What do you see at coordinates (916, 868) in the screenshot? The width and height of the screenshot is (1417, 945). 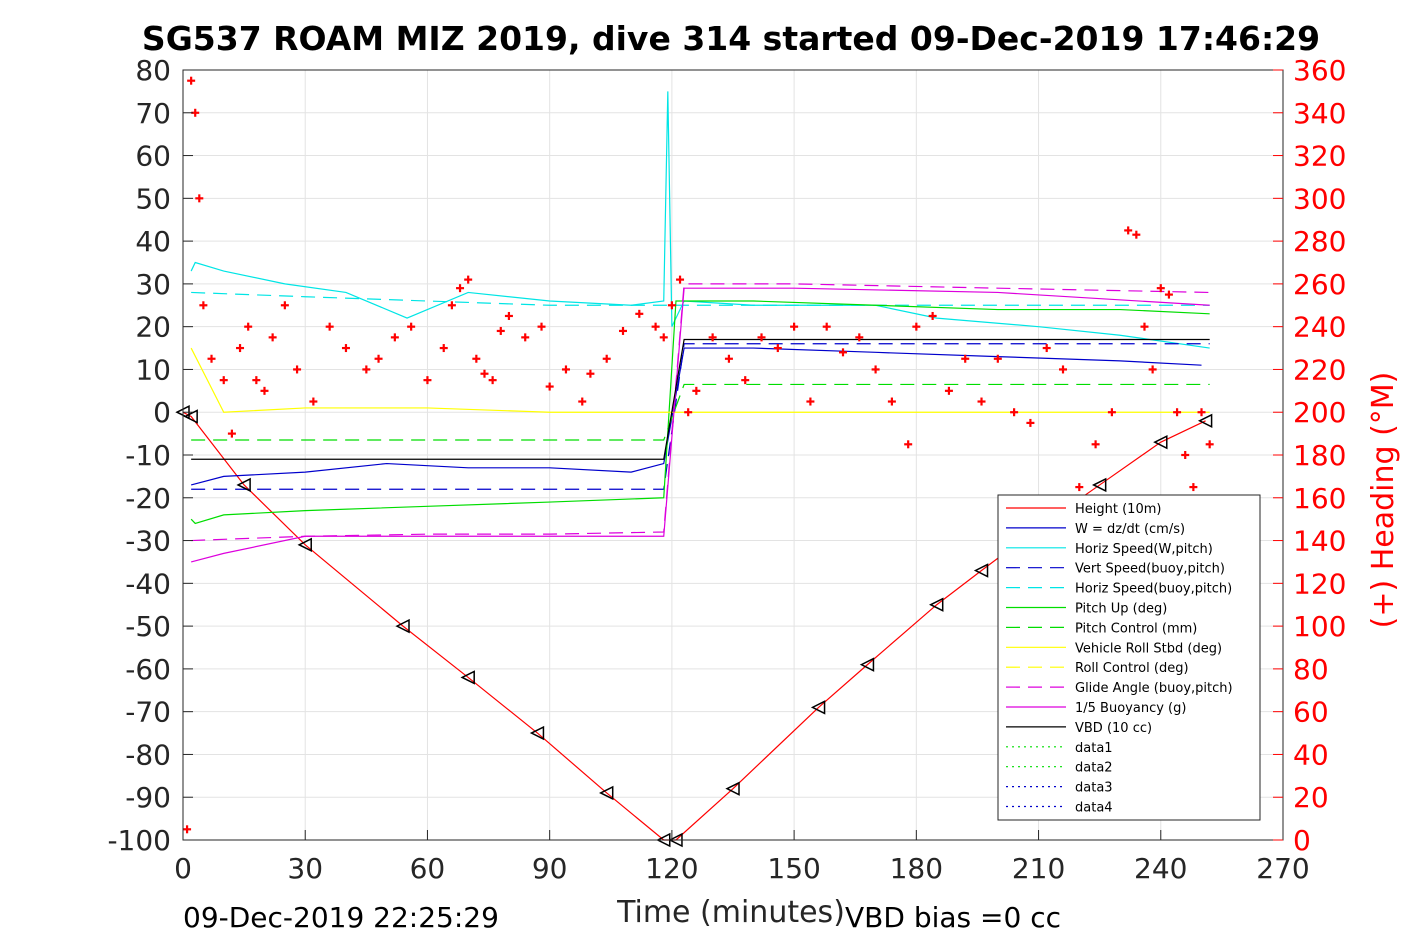 I see `x-tick-label: 180` at bounding box center [916, 868].